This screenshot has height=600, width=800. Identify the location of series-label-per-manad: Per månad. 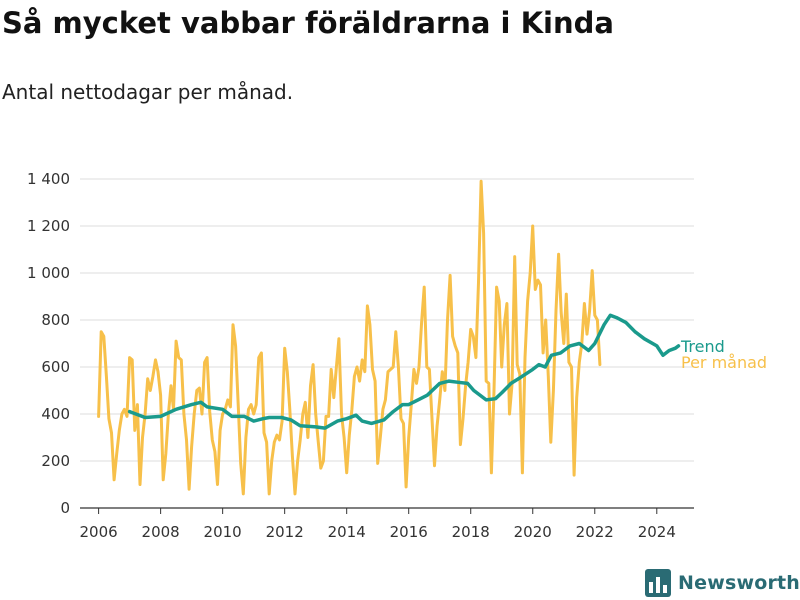
(724, 362).